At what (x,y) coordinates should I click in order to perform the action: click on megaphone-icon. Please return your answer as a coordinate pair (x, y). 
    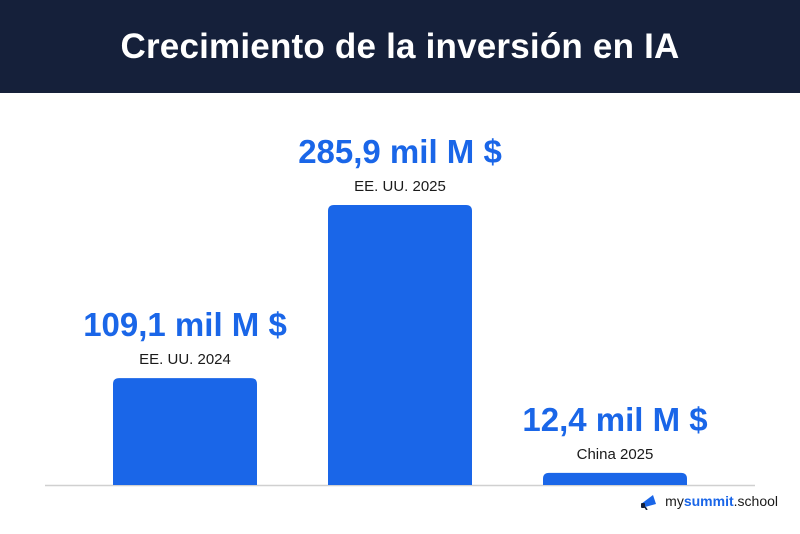
    Looking at the image, I should click on (649, 502).